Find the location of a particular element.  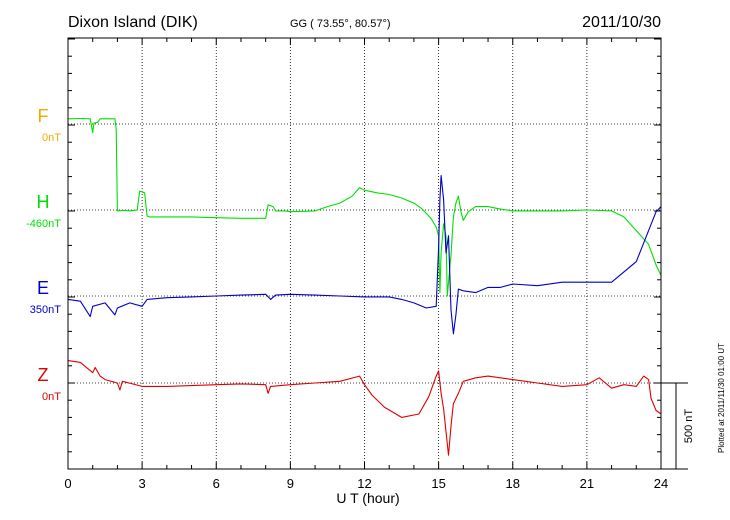

series-name-Z: Z is located at coordinates (43, 375).